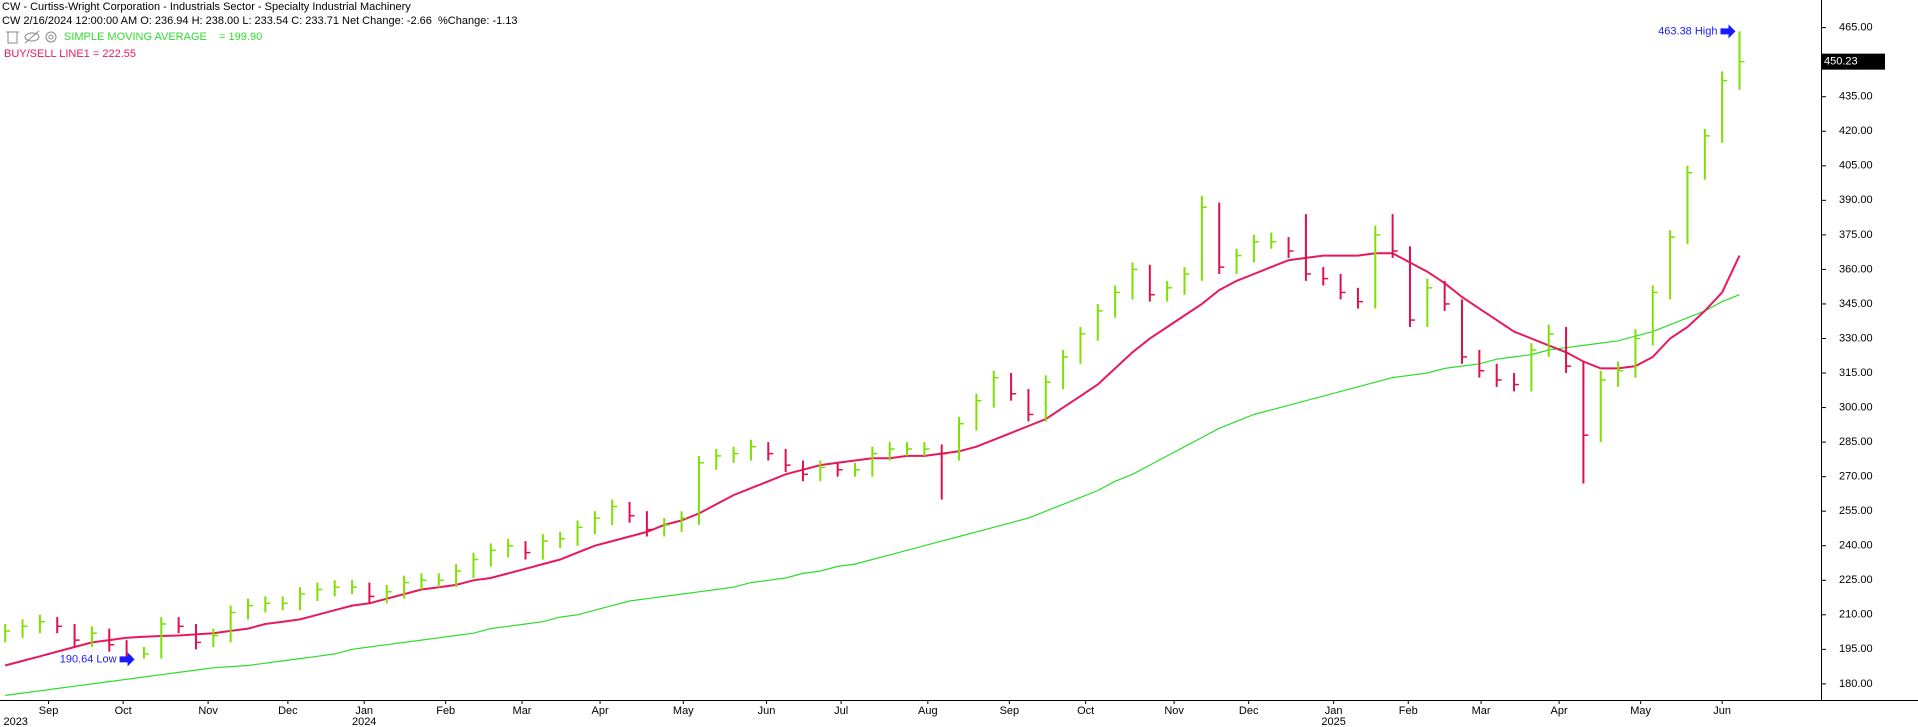  I want to click on y-tick-label: 315.00, so click(1856, 373).